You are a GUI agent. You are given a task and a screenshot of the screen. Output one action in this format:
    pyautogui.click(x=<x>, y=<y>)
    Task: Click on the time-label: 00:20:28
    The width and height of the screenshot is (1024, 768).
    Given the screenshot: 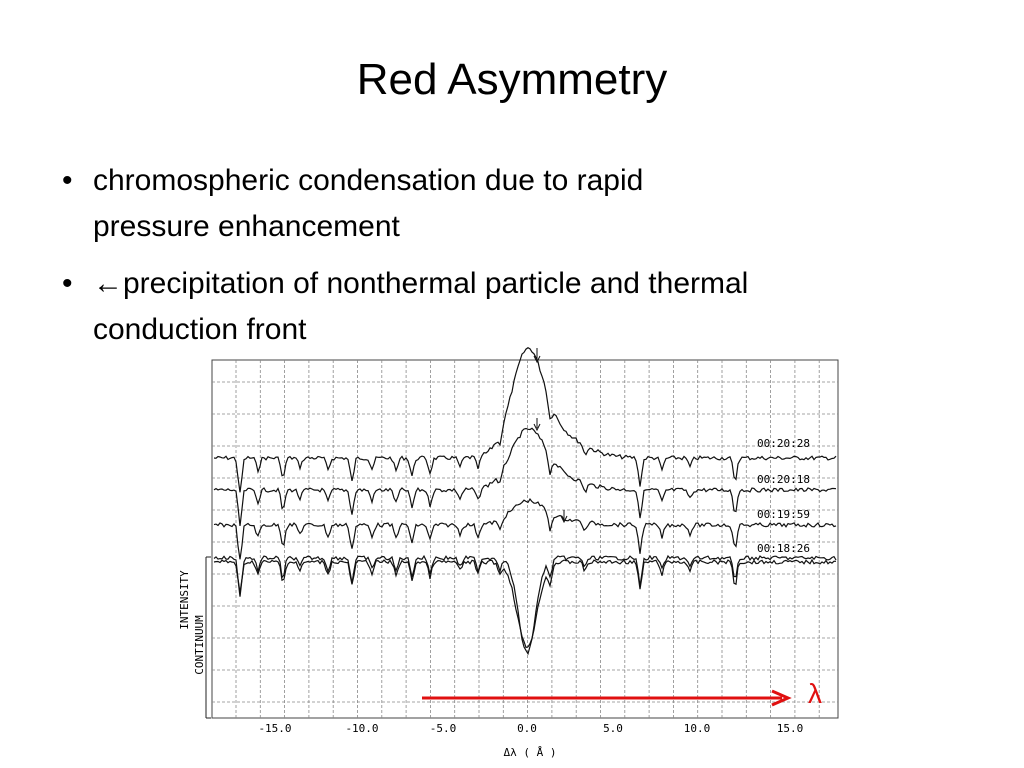 What is the action you would take?
    pyautogui.click(x=783, y=443)
    